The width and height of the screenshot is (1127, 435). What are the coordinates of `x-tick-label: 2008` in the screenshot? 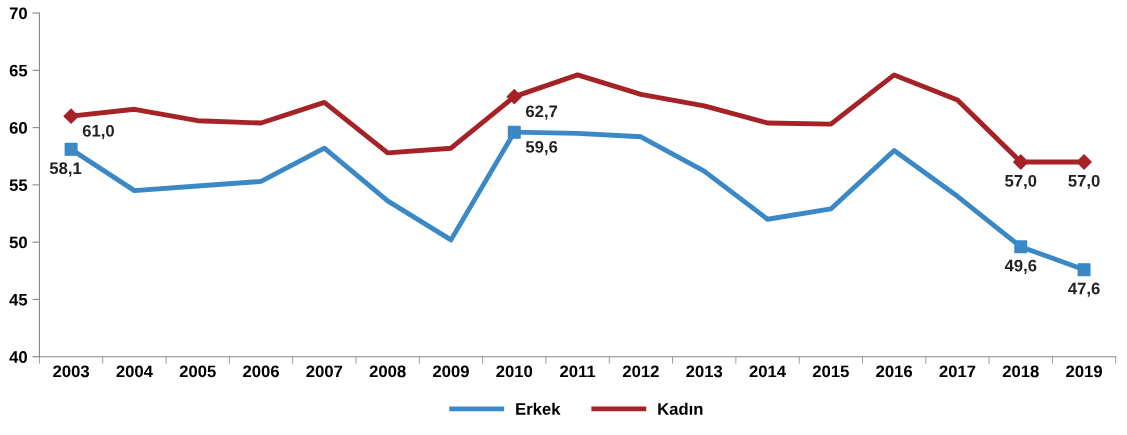 It's located at (387, 371).